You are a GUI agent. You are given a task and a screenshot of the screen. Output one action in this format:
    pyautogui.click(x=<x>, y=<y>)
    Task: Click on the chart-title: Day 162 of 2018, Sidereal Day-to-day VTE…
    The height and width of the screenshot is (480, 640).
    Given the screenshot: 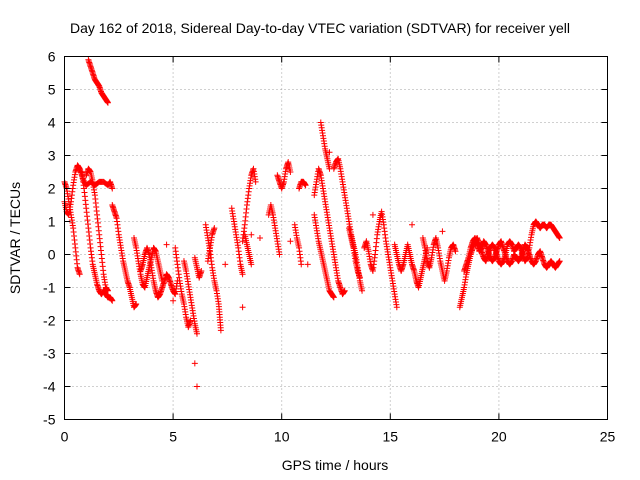 What is the action you would take?
    pyautogui.click(x=320, y=28)
    